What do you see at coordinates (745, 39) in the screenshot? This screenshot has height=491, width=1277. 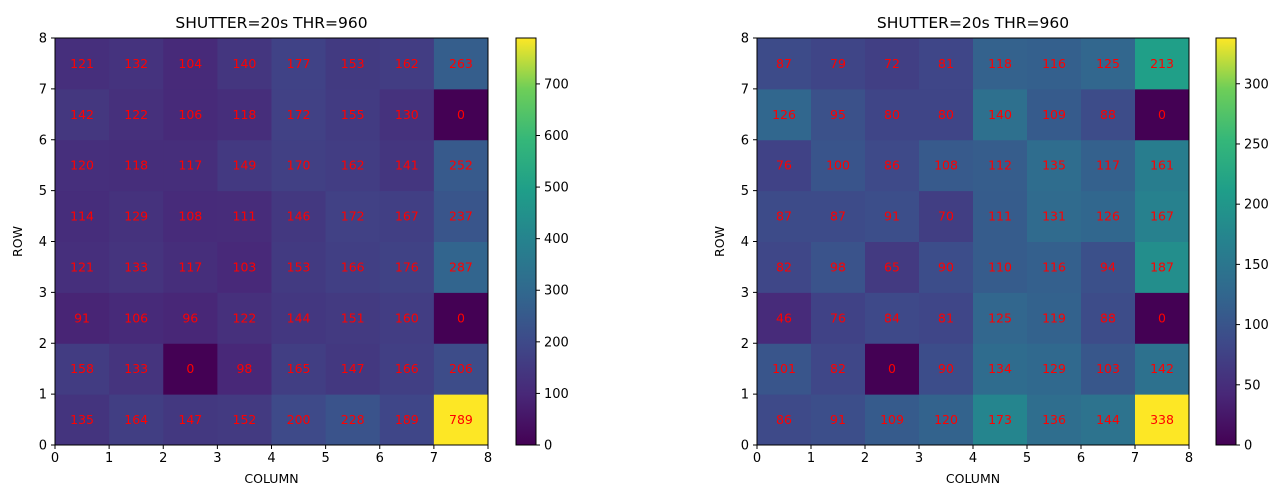 I see `y-tick-label: 8` at bounding box center [745, 39].